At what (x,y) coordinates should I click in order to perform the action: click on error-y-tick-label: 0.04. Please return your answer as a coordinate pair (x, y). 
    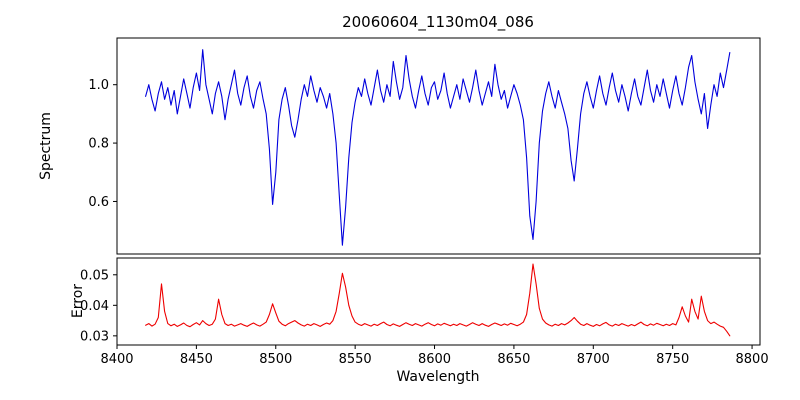
    Looking at the image, I should click on (94, 306).